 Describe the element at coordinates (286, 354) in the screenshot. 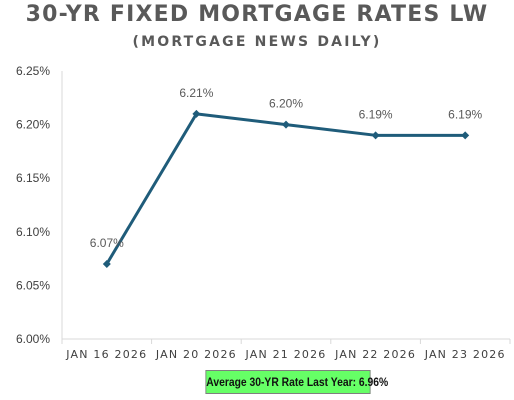

I see `x-tick-label: JAN 21 2026` at that location.